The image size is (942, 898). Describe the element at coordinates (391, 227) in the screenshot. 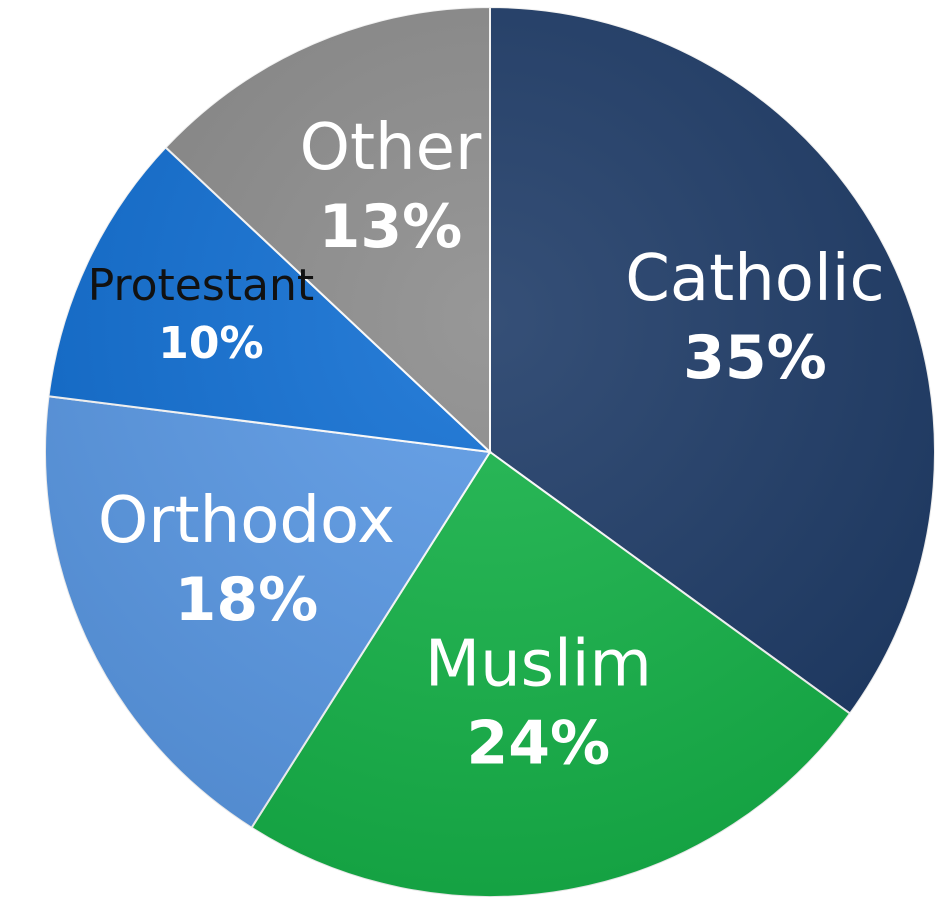

I see `slice-value-other: 13%` at that location.